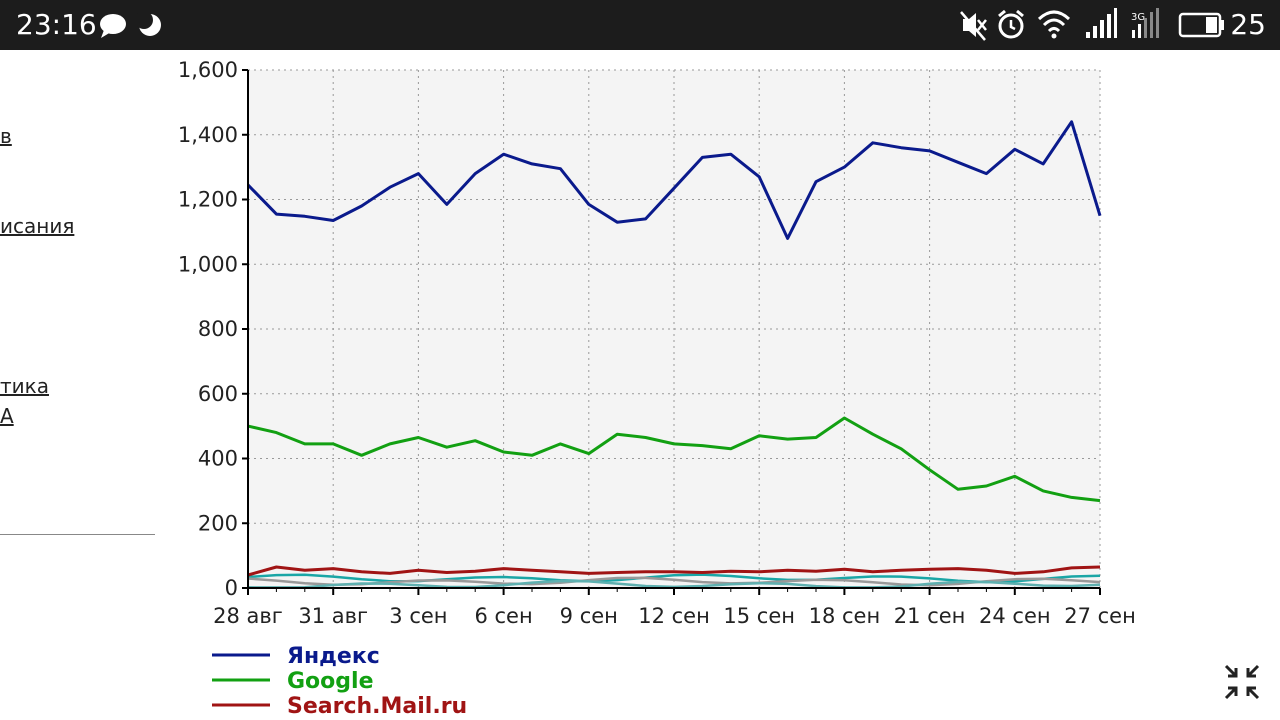  I want to click on x-tick-label: 24 сен, so click(1015, 616).